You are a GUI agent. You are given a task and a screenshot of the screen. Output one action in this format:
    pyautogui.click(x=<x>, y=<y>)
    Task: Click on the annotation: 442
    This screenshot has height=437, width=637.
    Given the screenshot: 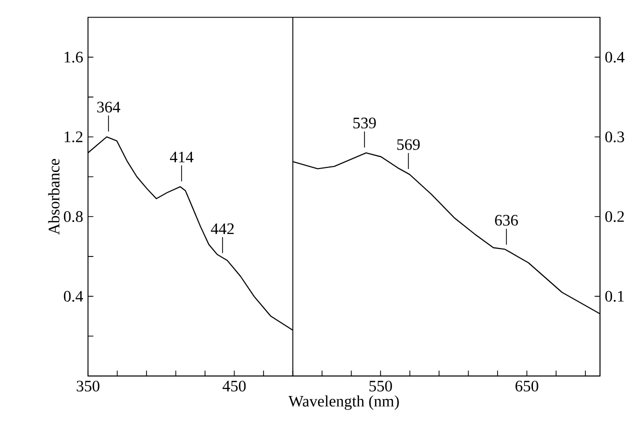 What is the action you would take?
    pyautogui.click(x=222, y=228)
    